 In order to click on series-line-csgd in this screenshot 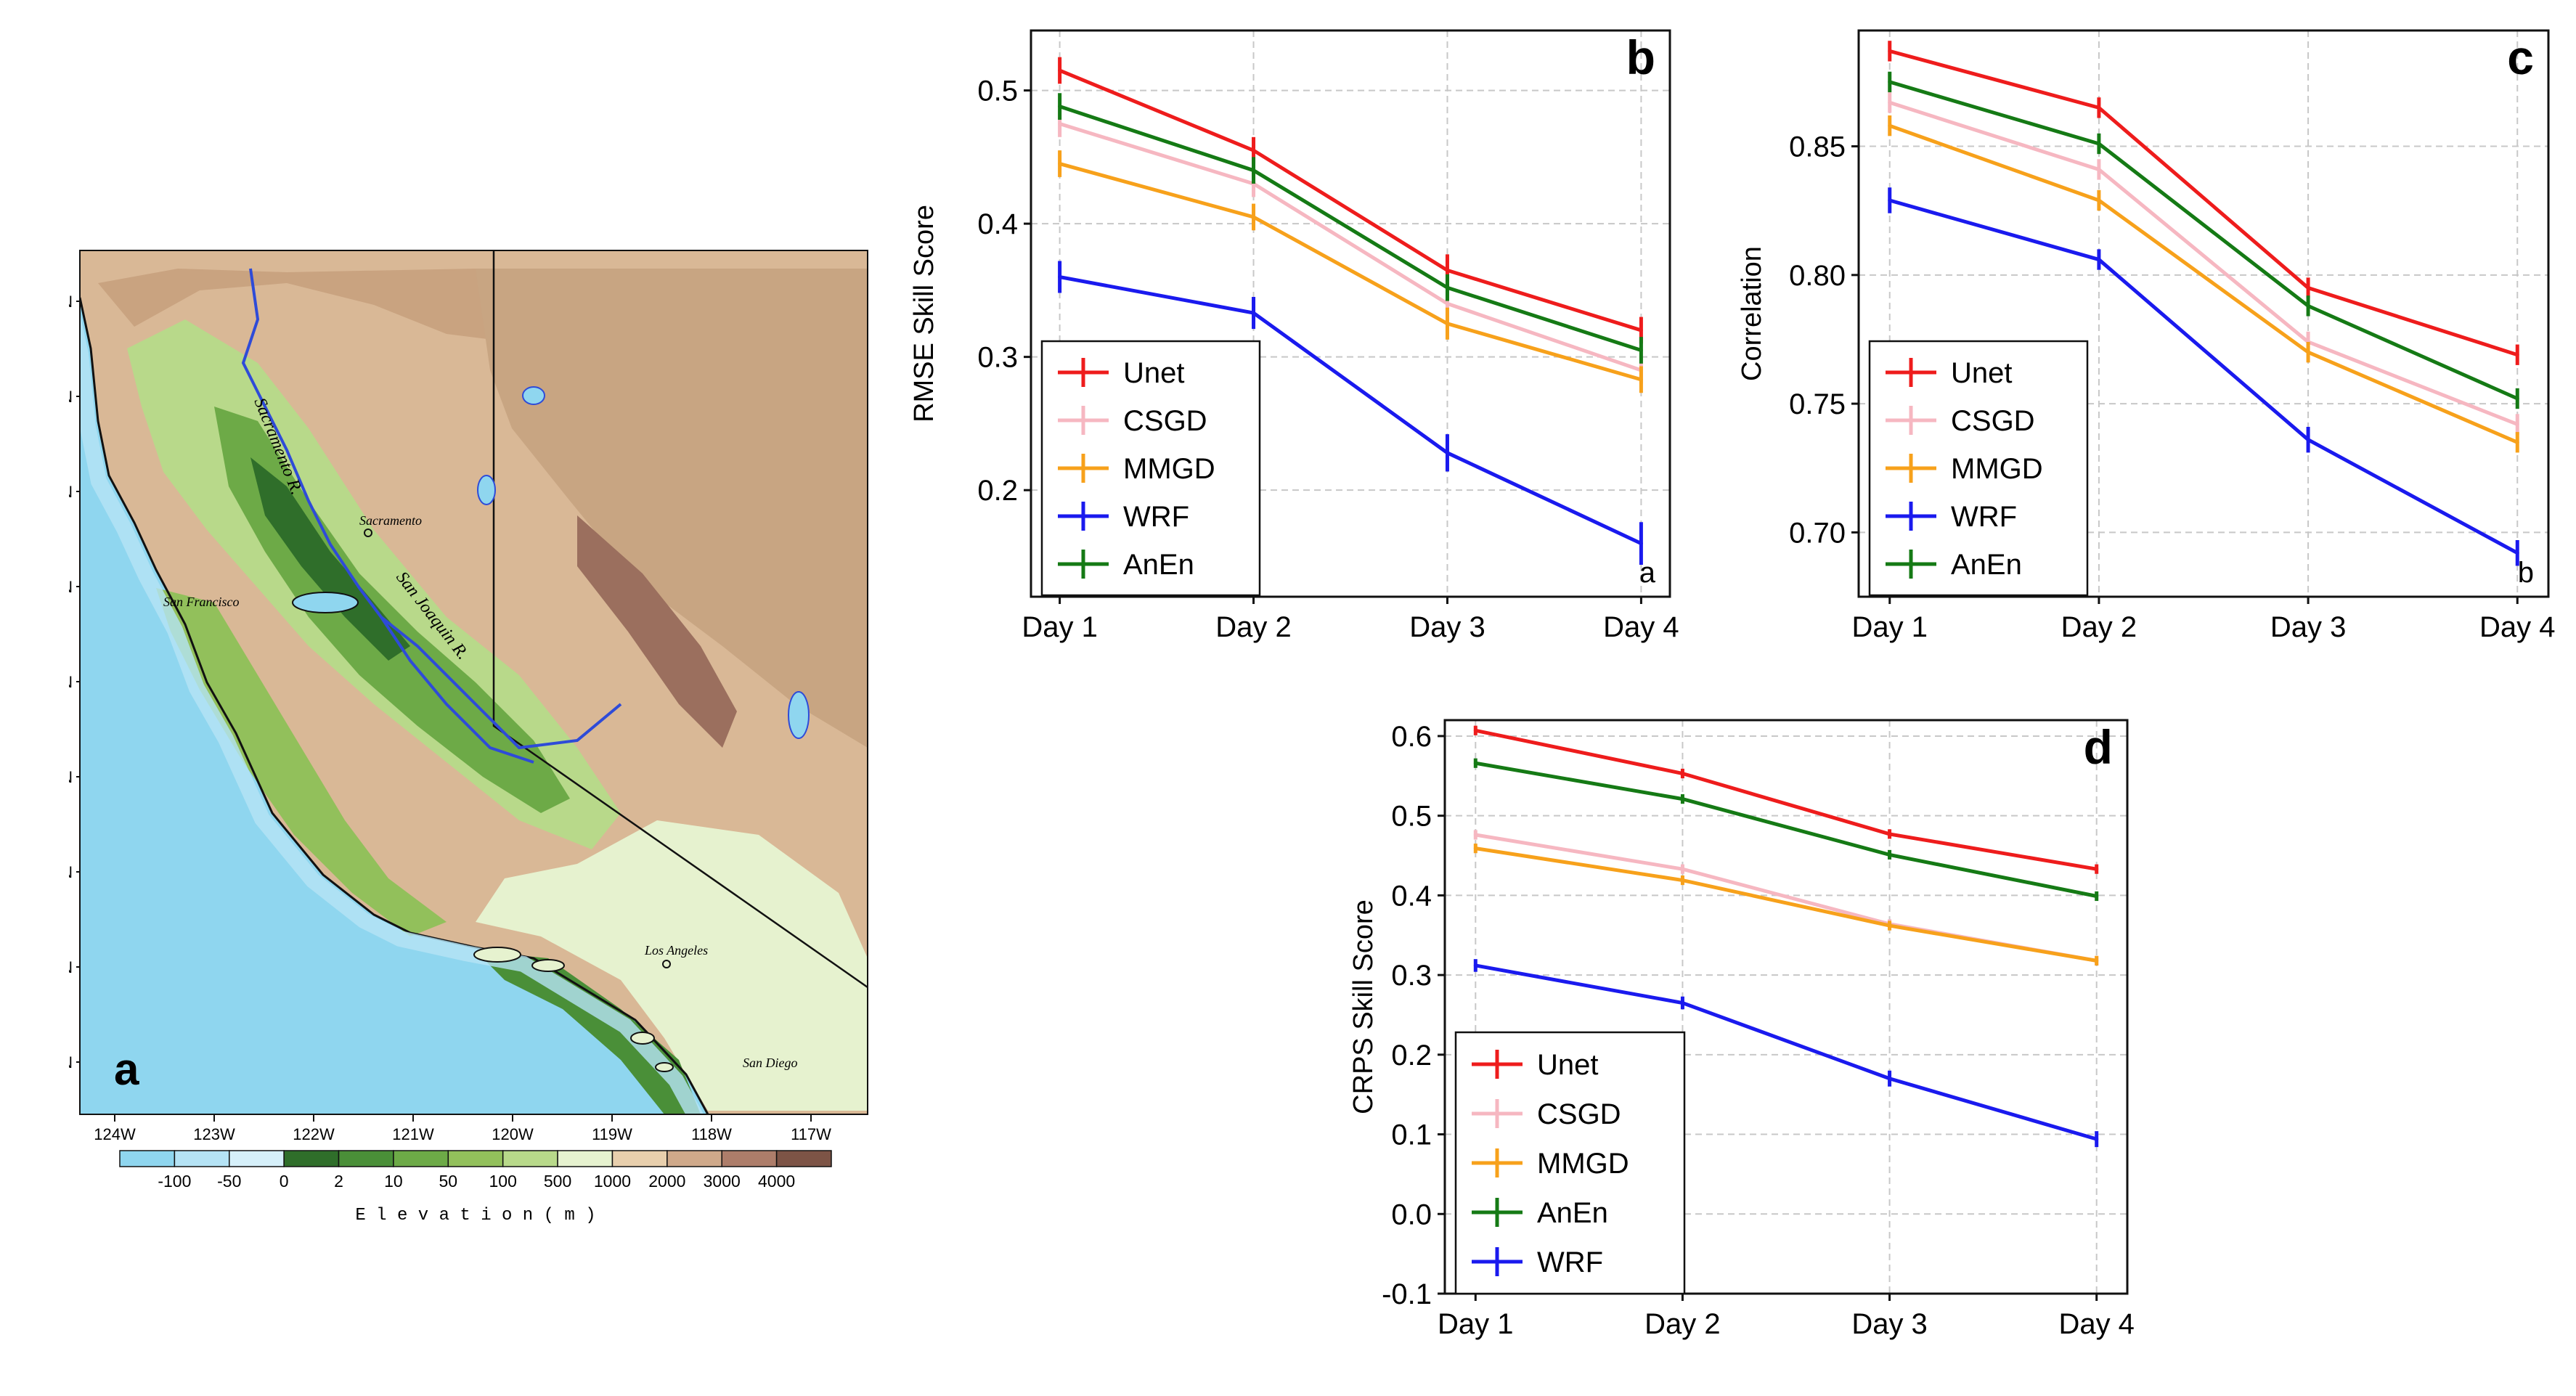, I will do `click(2203, 263)`.